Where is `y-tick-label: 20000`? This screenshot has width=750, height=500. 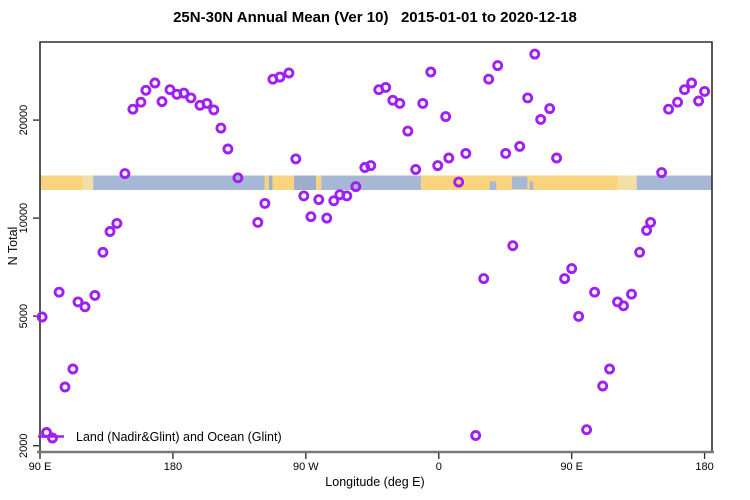 y-tick-label: 20000 is located at coordinates (24, 120).